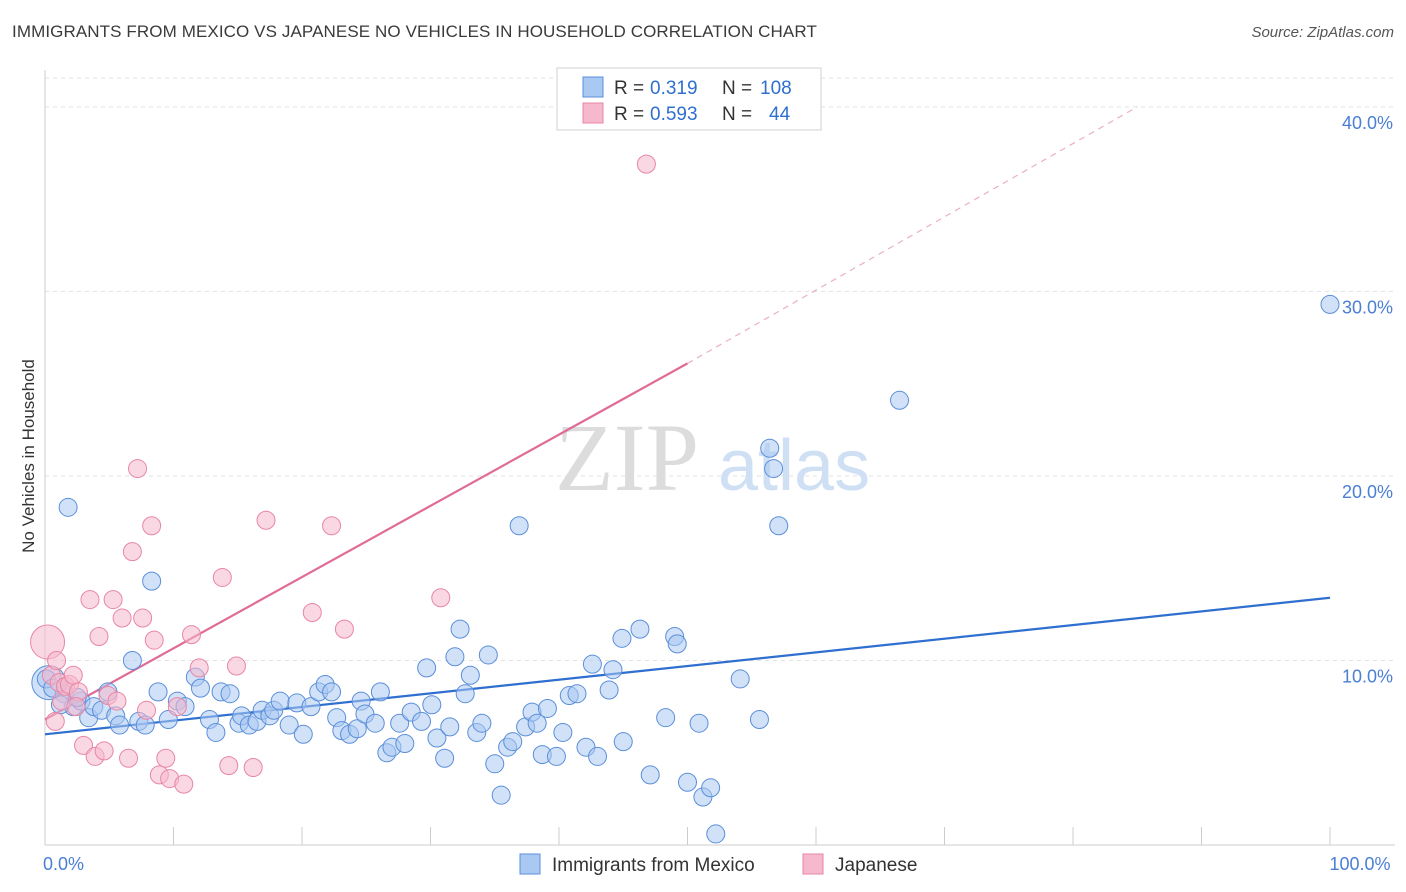  Describe the element at coordinates (593, 113) in the screenshot. I see `legend-swatch-japanese` at that location.